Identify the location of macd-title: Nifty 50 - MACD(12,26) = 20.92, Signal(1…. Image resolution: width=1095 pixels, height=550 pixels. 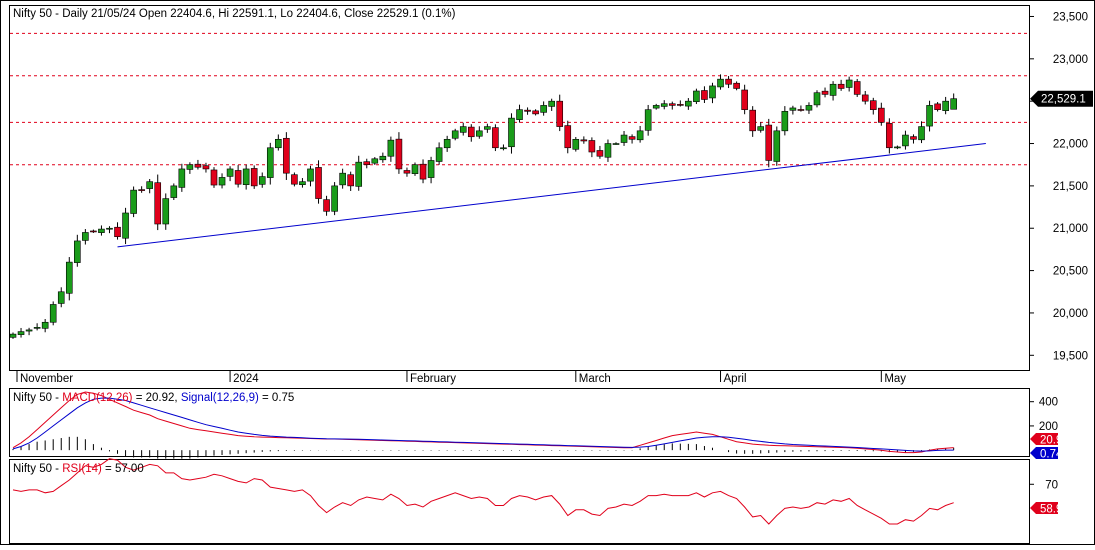
(153, 398).